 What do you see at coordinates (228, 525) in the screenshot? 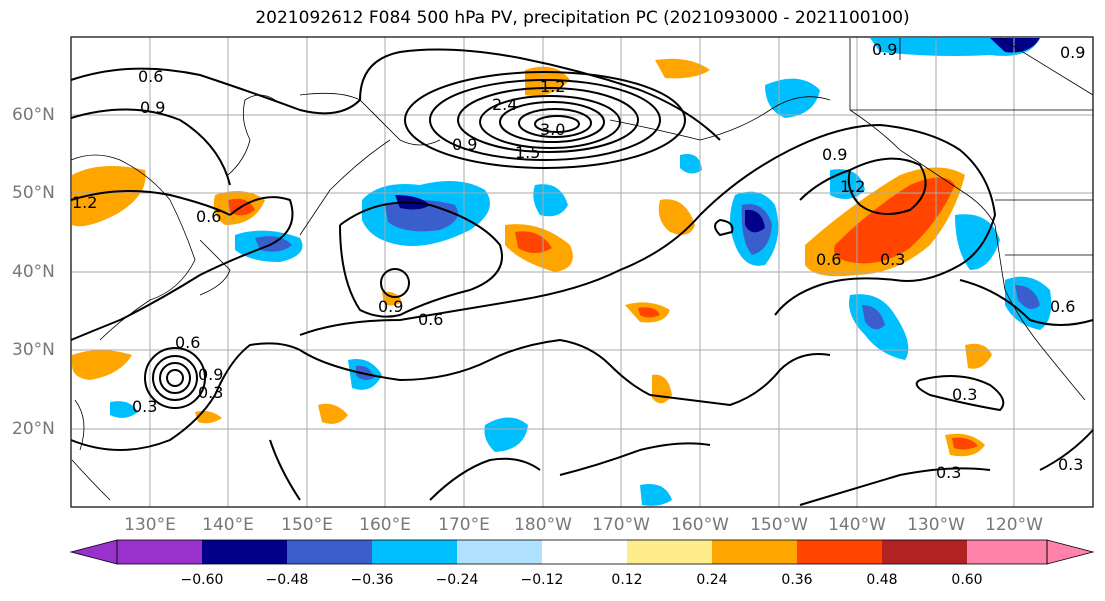
I see `lon-tick-label: 140°E` at bounding box center [228, 525].